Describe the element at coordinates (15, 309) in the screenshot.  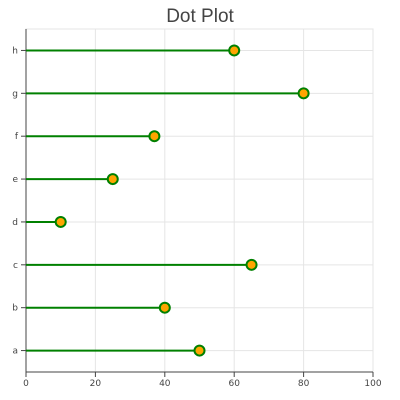
I see `y-tick-label: b` at that location.